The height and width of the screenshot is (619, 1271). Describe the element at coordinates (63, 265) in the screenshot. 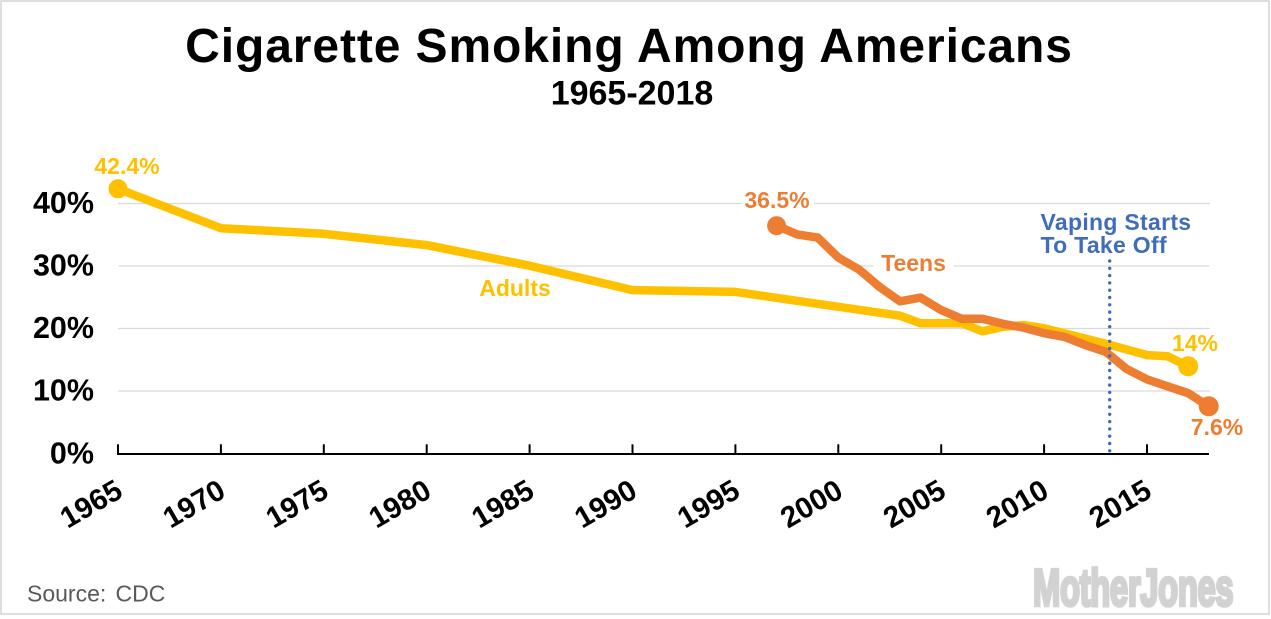

I see `svg-text: 30%` at that location.